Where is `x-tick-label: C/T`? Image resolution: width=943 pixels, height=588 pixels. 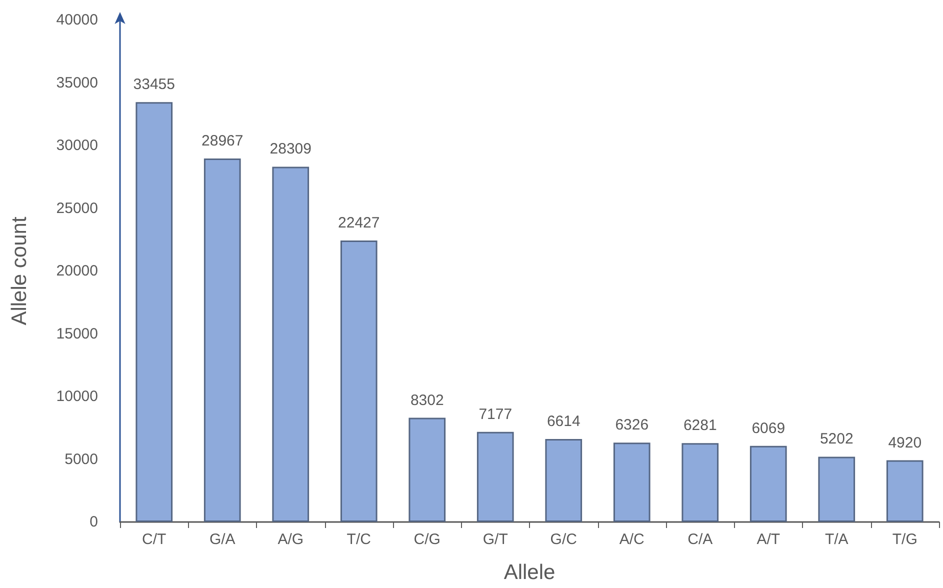 x-tick-label: C/T is located at coordinates (154, 539).